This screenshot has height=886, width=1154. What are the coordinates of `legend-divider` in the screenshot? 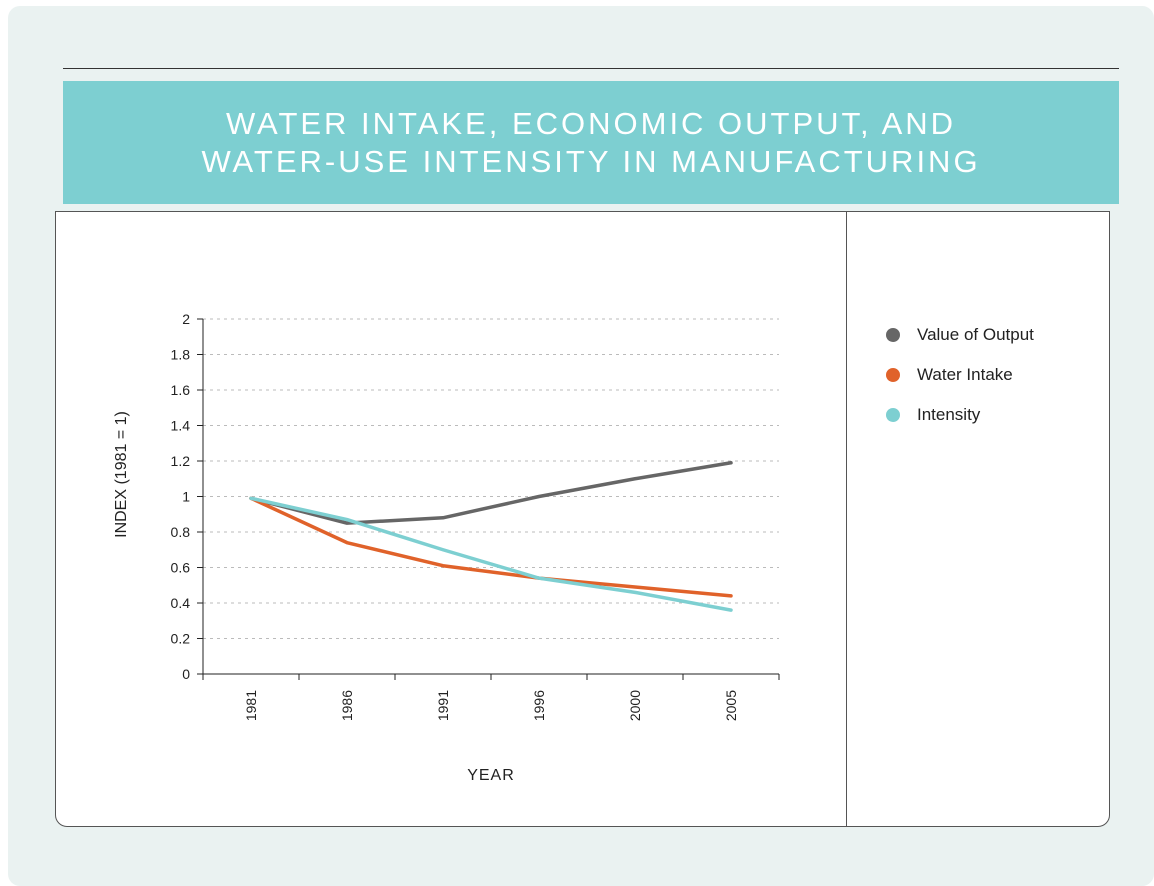 It's located at (846, 519).